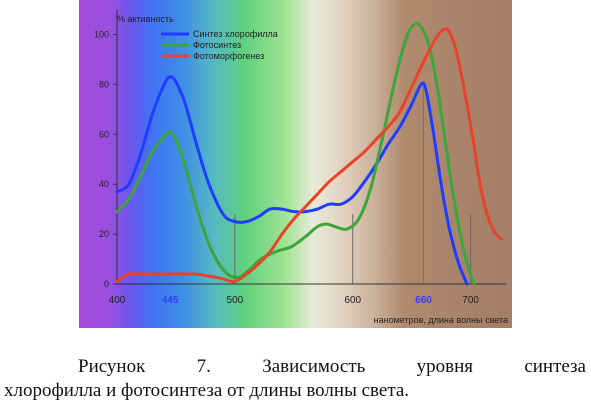  I want to click on caption-word: 7., so click(203, 366).